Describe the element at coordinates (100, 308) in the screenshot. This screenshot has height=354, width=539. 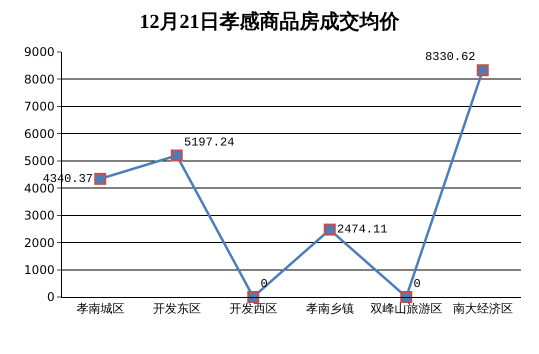
I see `x-tick-label: 孝南城区` at that location.